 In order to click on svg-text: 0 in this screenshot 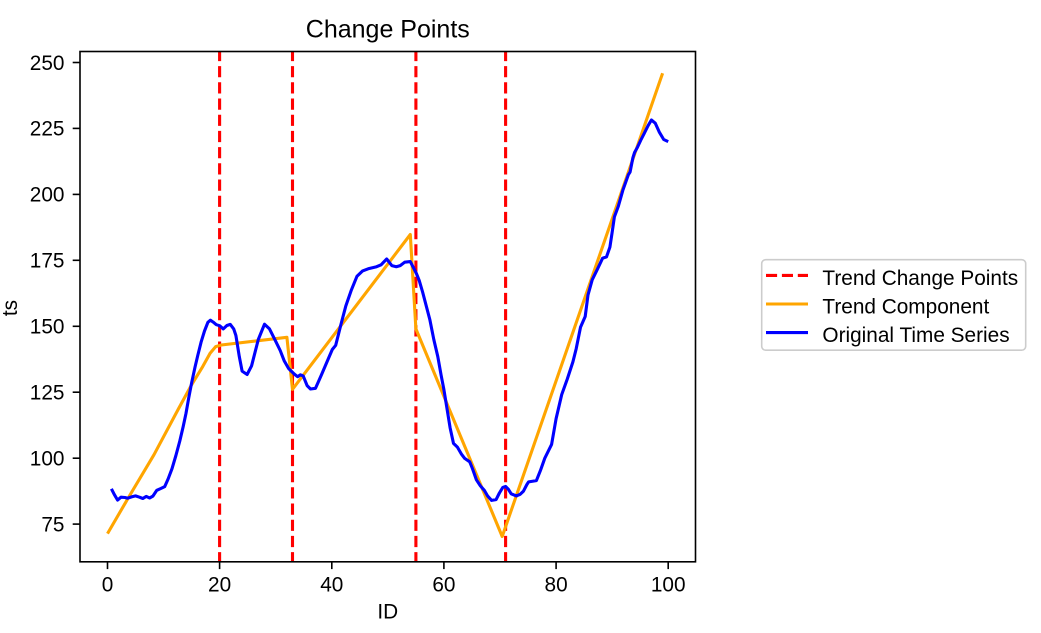, I will do `click(108, 585)`.